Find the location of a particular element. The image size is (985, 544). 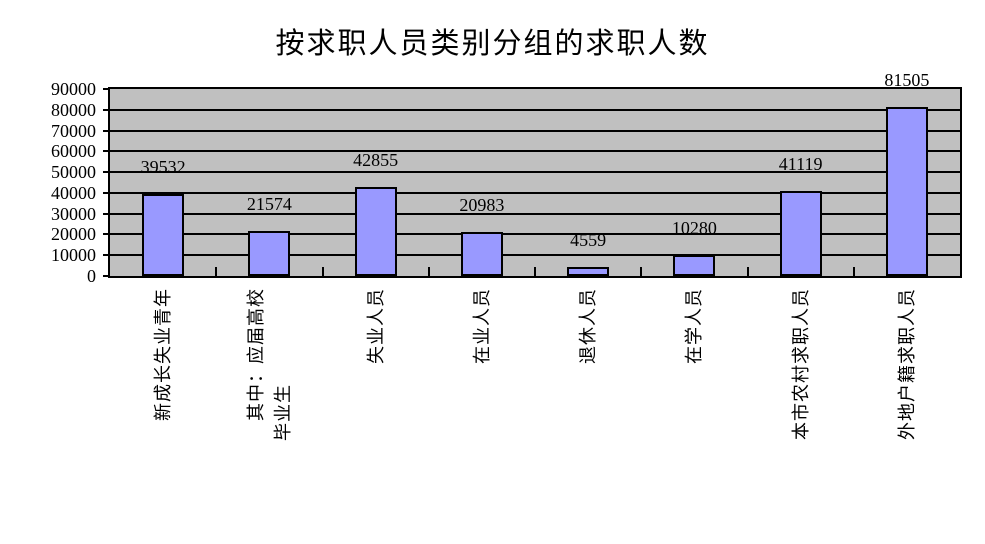

bar-value-label: 81505 is located at coordinates (907, 79).